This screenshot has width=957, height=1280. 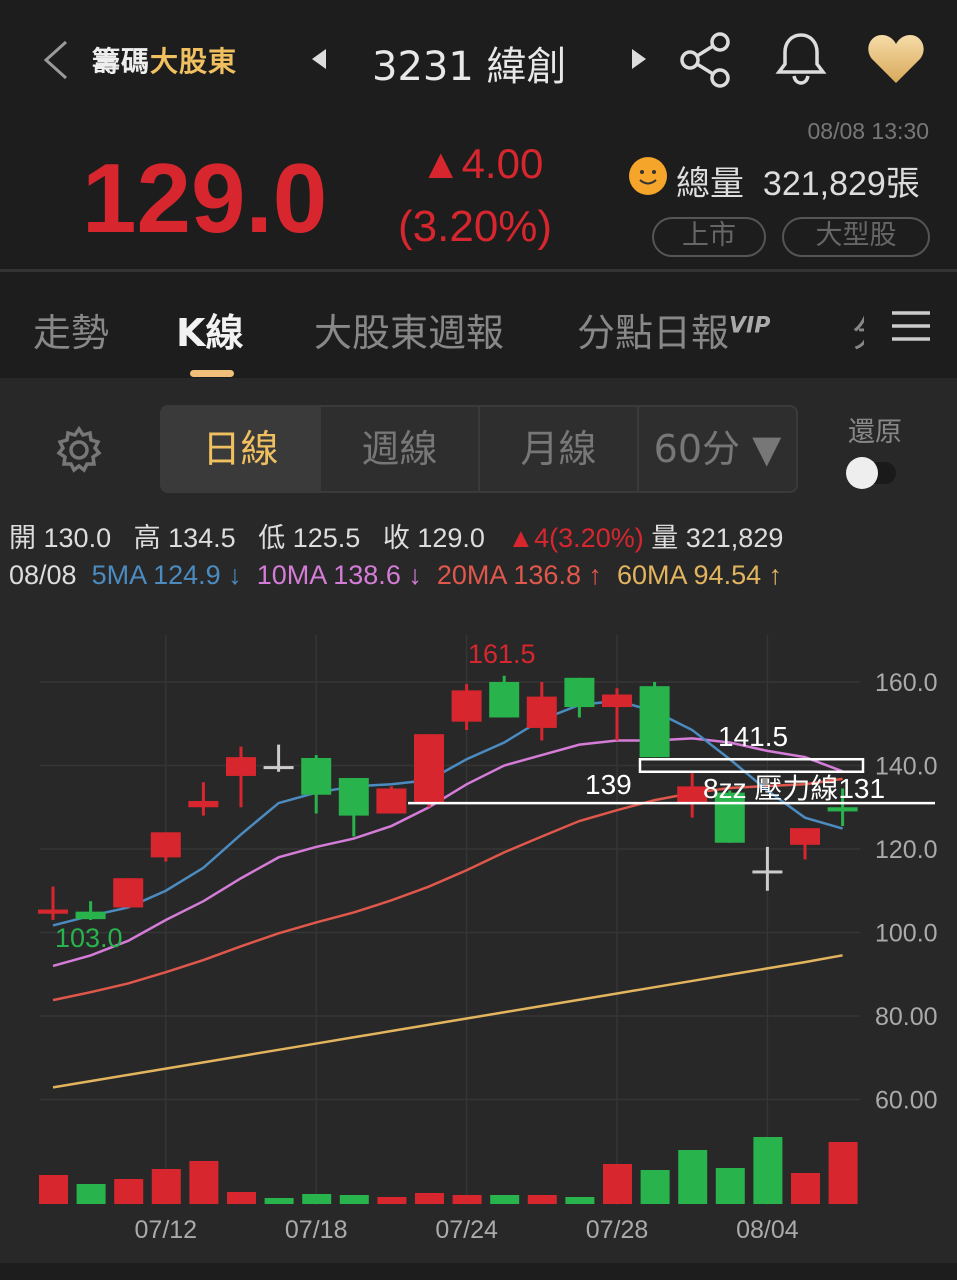 I want to click on y-tick-label: 140.0, so click(x=906, y=767).